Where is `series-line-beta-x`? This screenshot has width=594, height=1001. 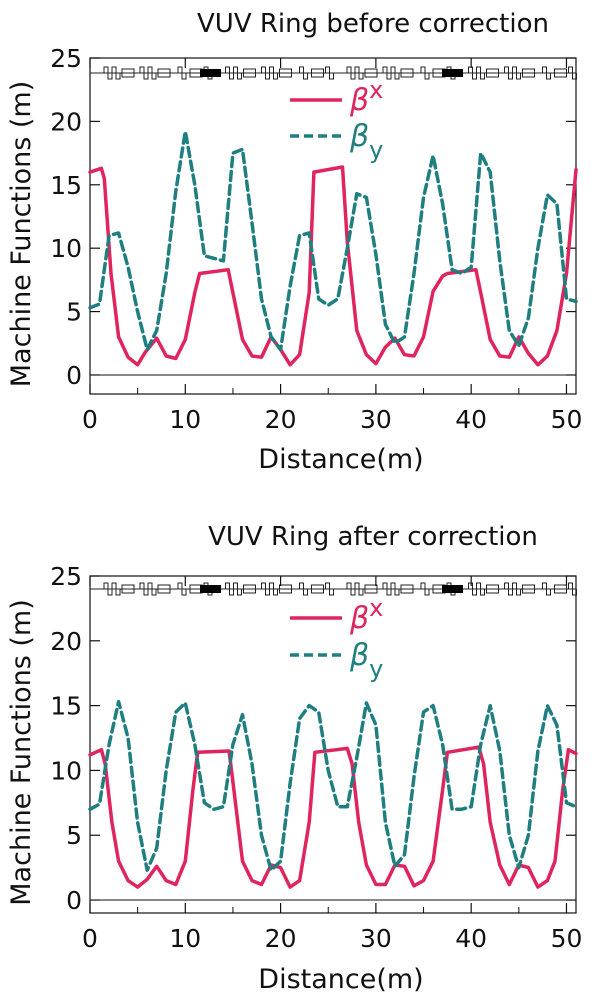
series-line-beta-x is located at coordinates (333, 817).